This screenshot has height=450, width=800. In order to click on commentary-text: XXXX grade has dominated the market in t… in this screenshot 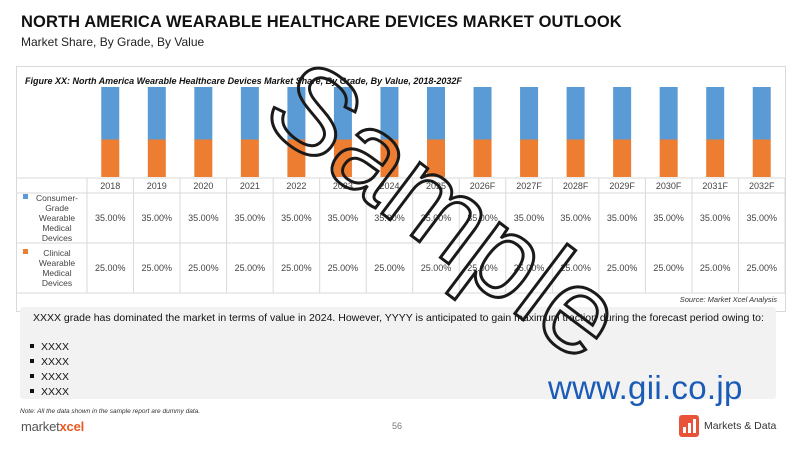, I will do `click(398, 318)`.